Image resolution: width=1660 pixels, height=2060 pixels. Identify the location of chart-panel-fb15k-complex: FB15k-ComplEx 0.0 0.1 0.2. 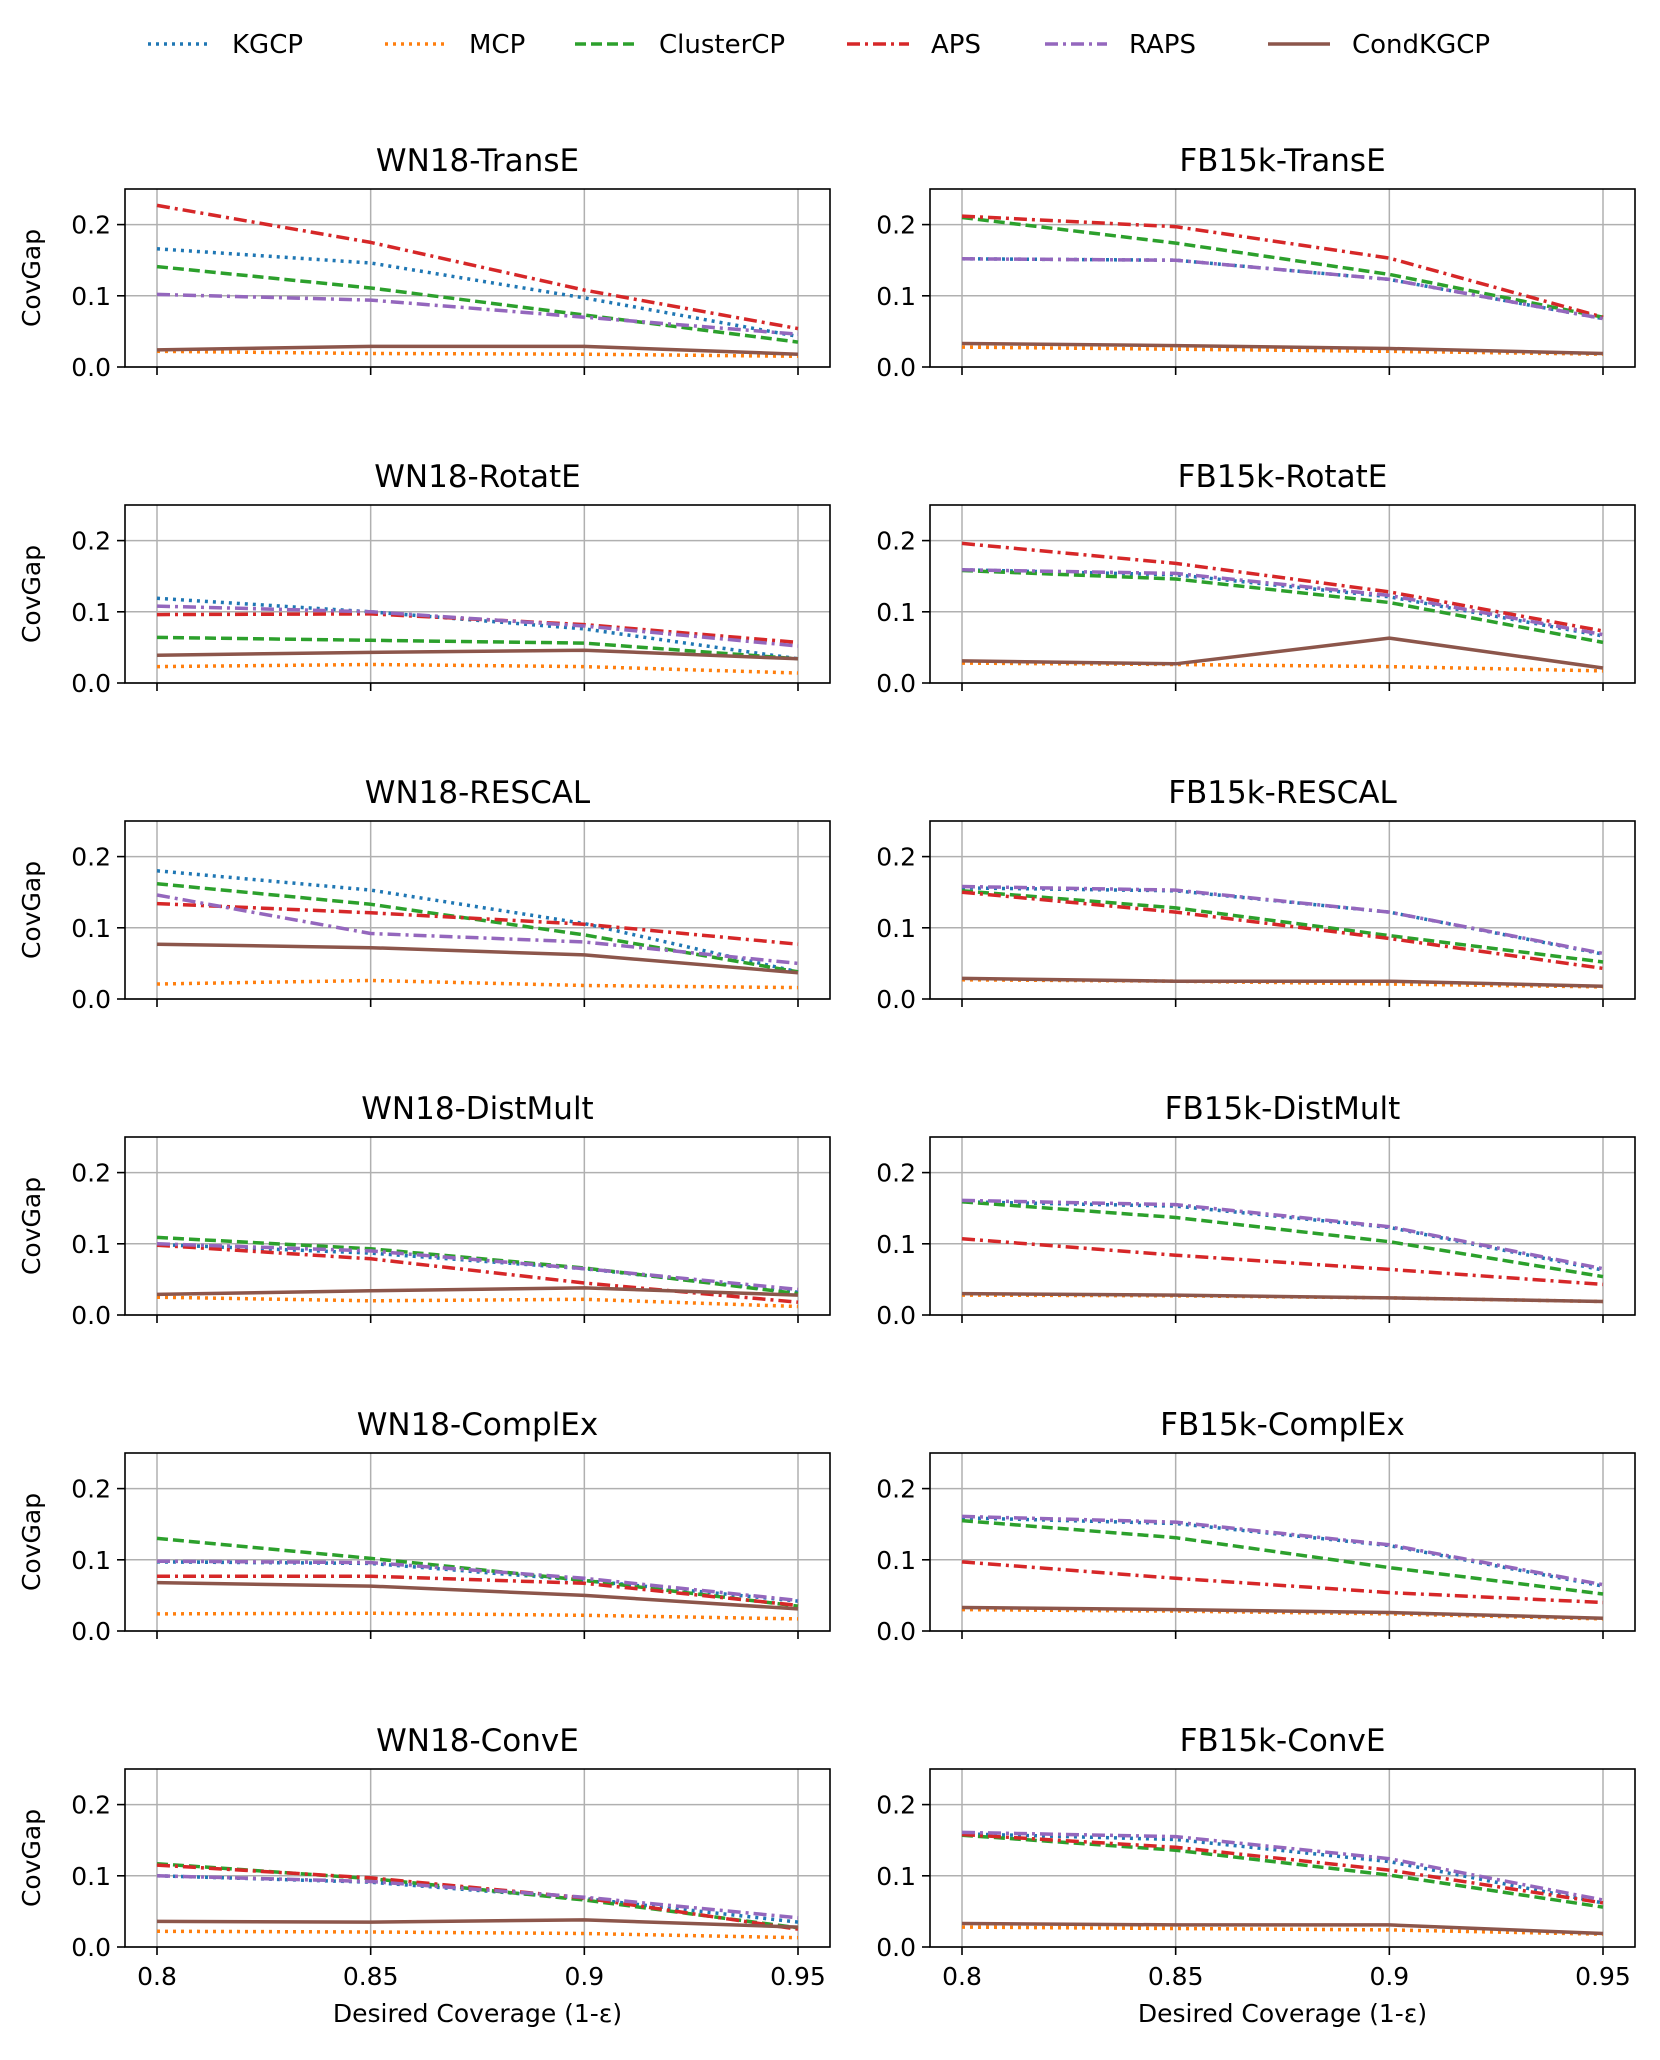
(1256, 1526).